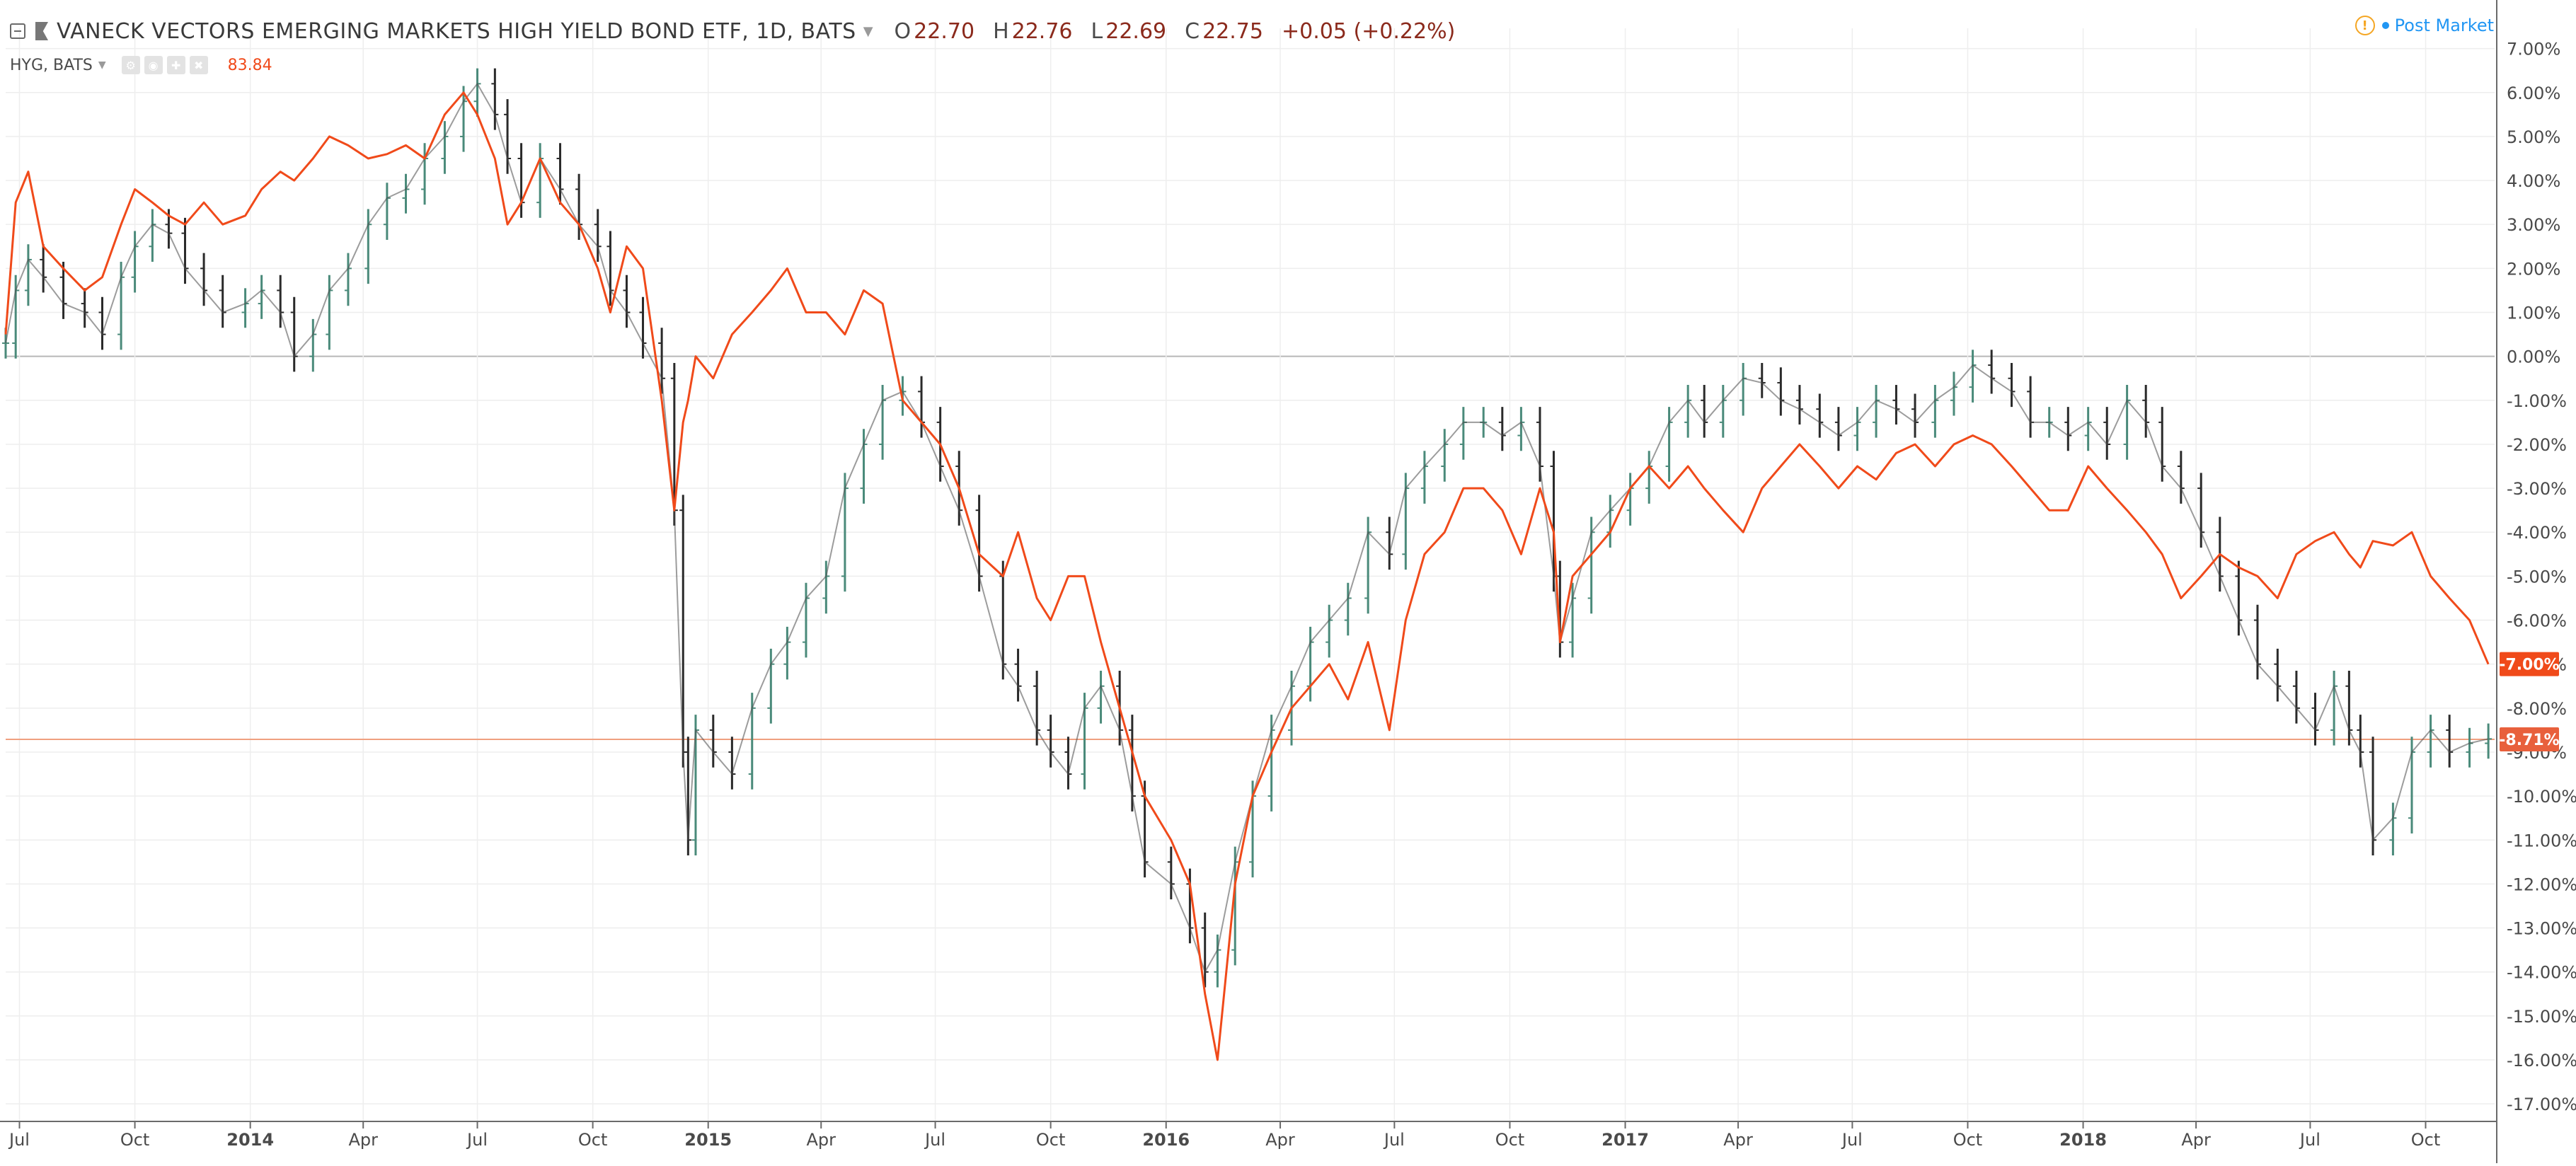 The height and width of the screenshot is (1166, 2576). Describe the element at coordinates (2541, 797) in the screenshot. I see `y-tick-label: -10.00%` at that location.